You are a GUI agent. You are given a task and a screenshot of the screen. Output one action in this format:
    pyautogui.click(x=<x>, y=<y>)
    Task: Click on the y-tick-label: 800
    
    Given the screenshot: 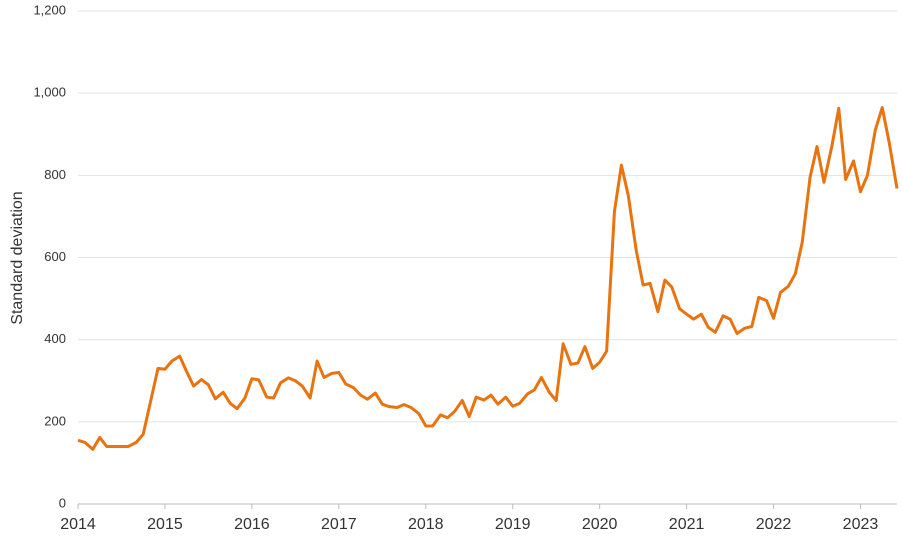 What is the action you would take?
    pyautogui.click(x=55, y=174)
    